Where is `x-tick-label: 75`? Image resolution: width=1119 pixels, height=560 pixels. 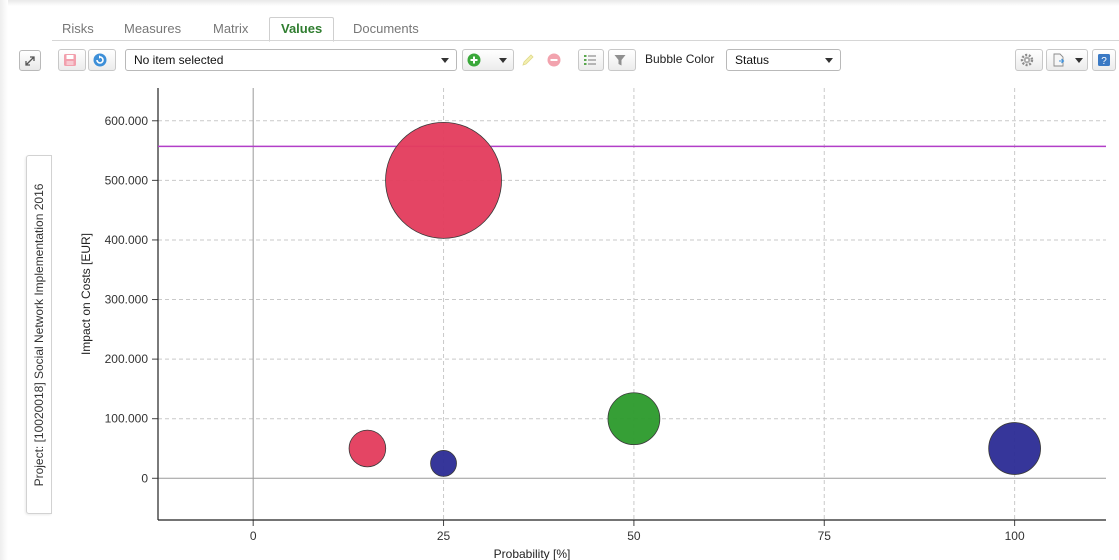 x-tick-label: 75 is located at coordinates (825, 536).